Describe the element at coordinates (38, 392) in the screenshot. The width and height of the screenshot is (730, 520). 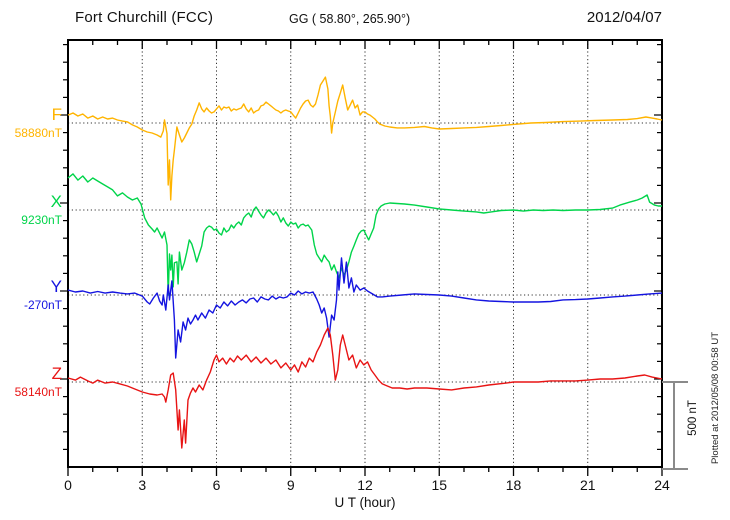
I see `component-baseline-z: 58140nT` at that location.